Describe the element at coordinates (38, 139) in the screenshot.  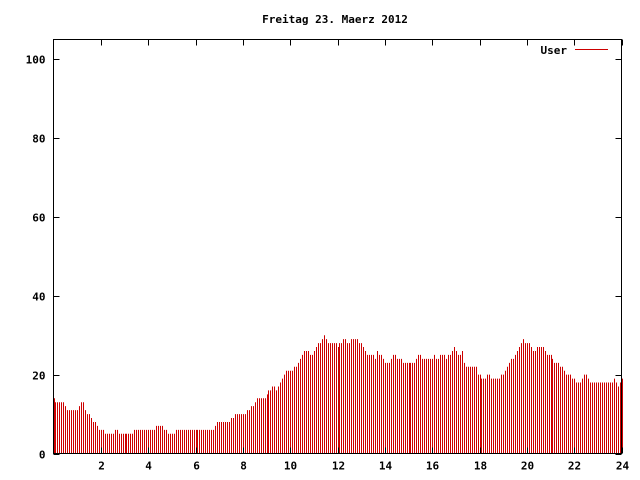
I see `y-tick-label: 80` at that location.